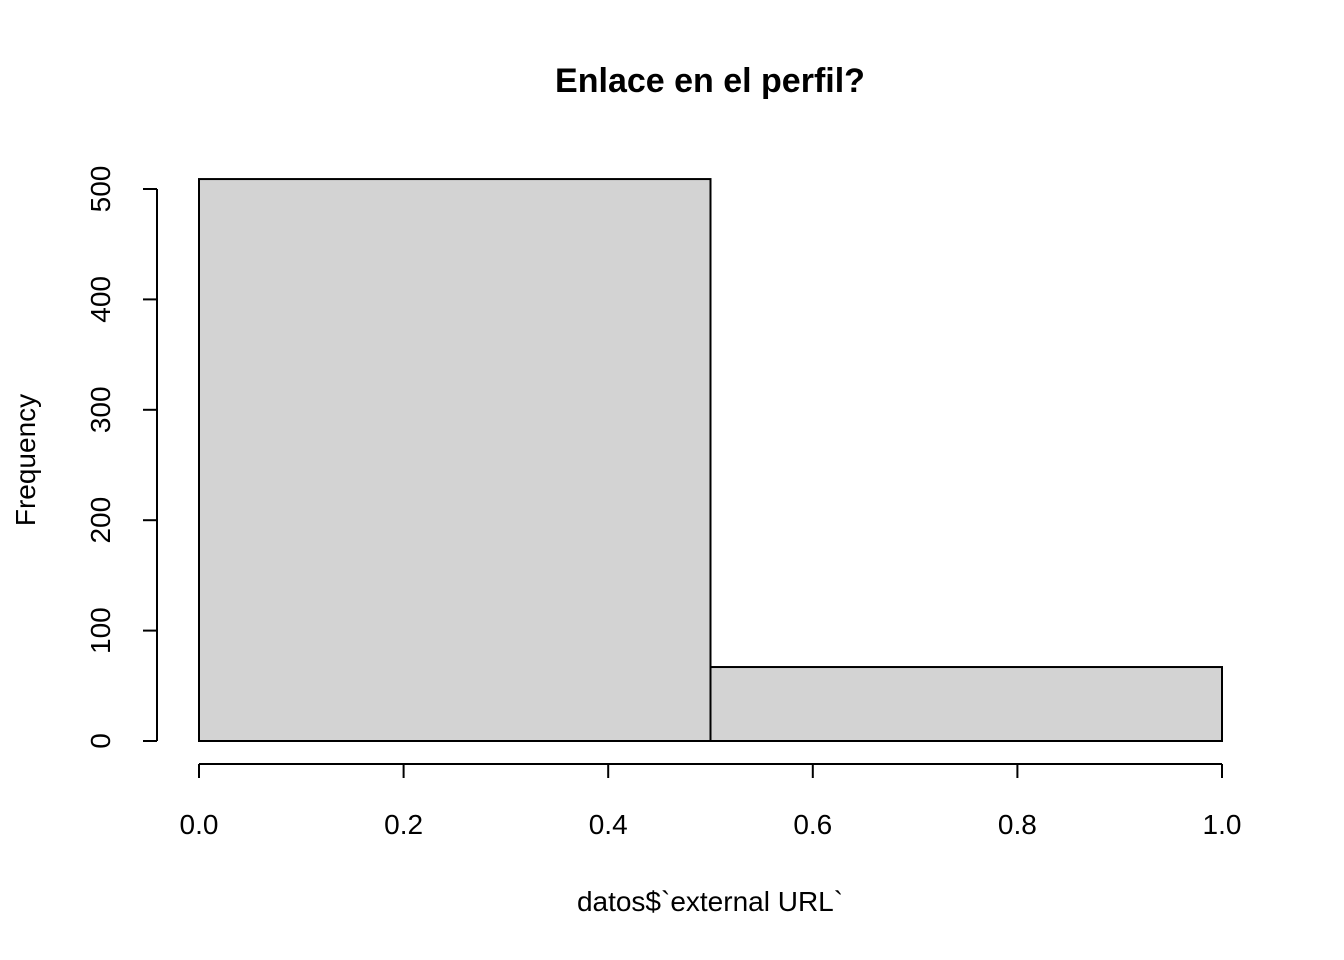  I want to click on x-axis: 0.0 0.2 0.4 0.6 0.8 1.0, so click(711, 801).